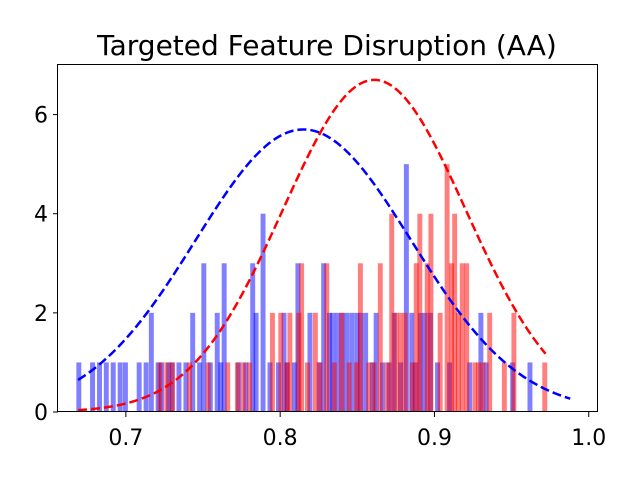  What do you see at coordinates (46, 265) in the screenshot?
I see `y-axis: 0 2 4 6` at bounding box center [46, 265].